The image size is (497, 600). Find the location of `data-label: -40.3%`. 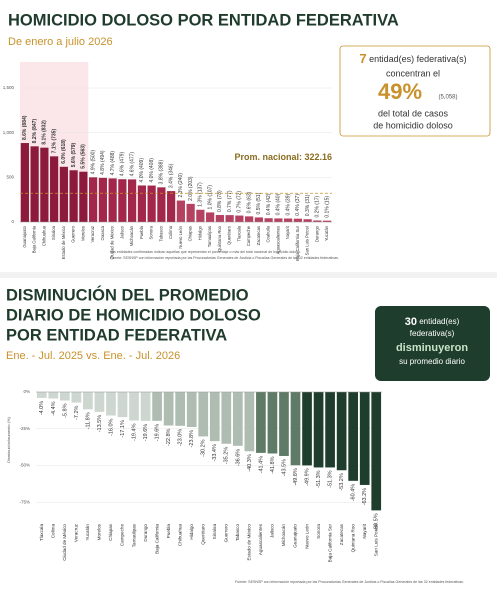

data-label: -40.3% is located at coordinates (250, 463).